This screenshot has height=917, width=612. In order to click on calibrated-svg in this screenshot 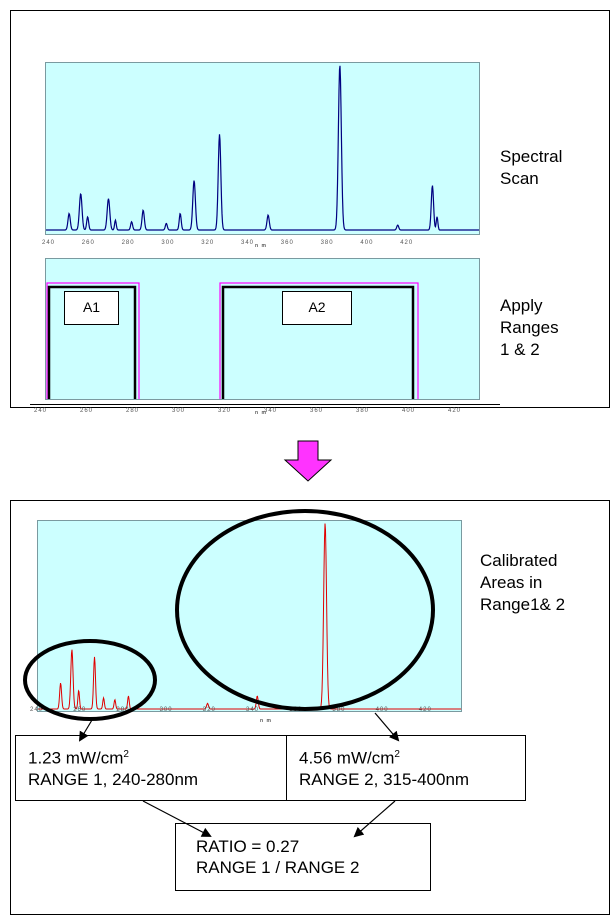, I will do `click(249, 616)`.